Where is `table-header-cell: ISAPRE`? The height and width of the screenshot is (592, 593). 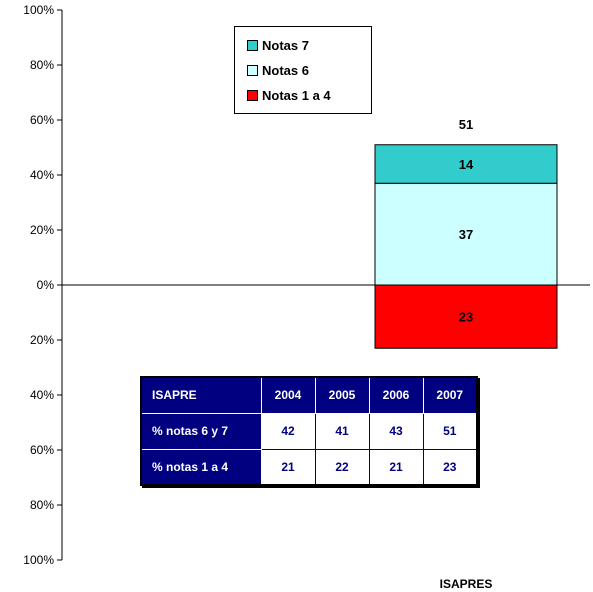
table-header-cell: ISAPRE is located at coordinates (201, 395).